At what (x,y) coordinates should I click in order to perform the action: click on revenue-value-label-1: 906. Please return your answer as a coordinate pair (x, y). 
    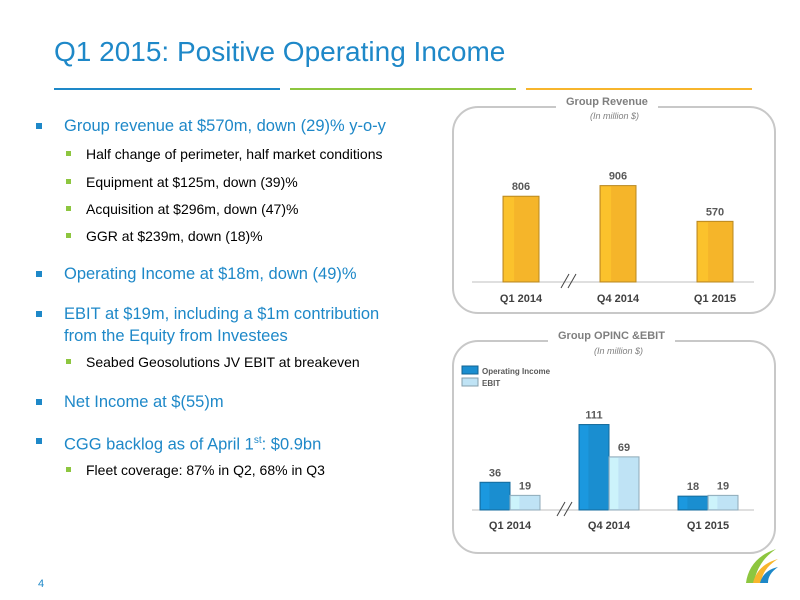
    Looking at the image, I should click on (618, 177).